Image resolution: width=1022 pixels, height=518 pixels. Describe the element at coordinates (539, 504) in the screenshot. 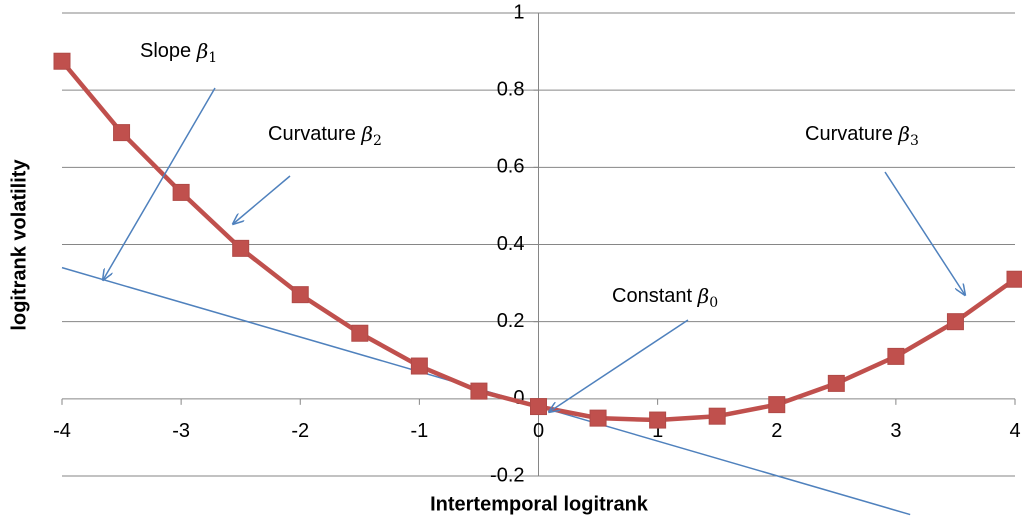

I see `x-axis-title: Intertemporal logitrank` at that location.